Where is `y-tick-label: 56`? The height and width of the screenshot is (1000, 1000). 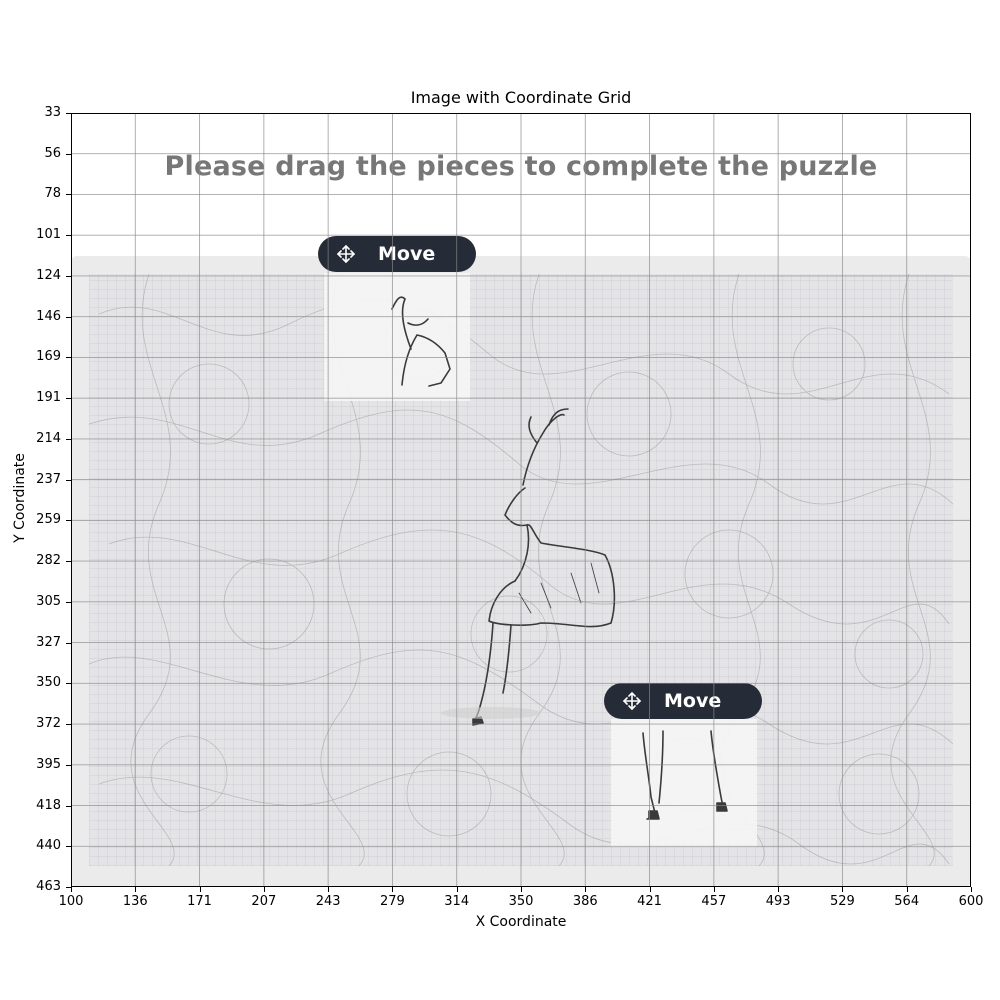
y-tick-label: 56 is located at coordinates (52, 153).